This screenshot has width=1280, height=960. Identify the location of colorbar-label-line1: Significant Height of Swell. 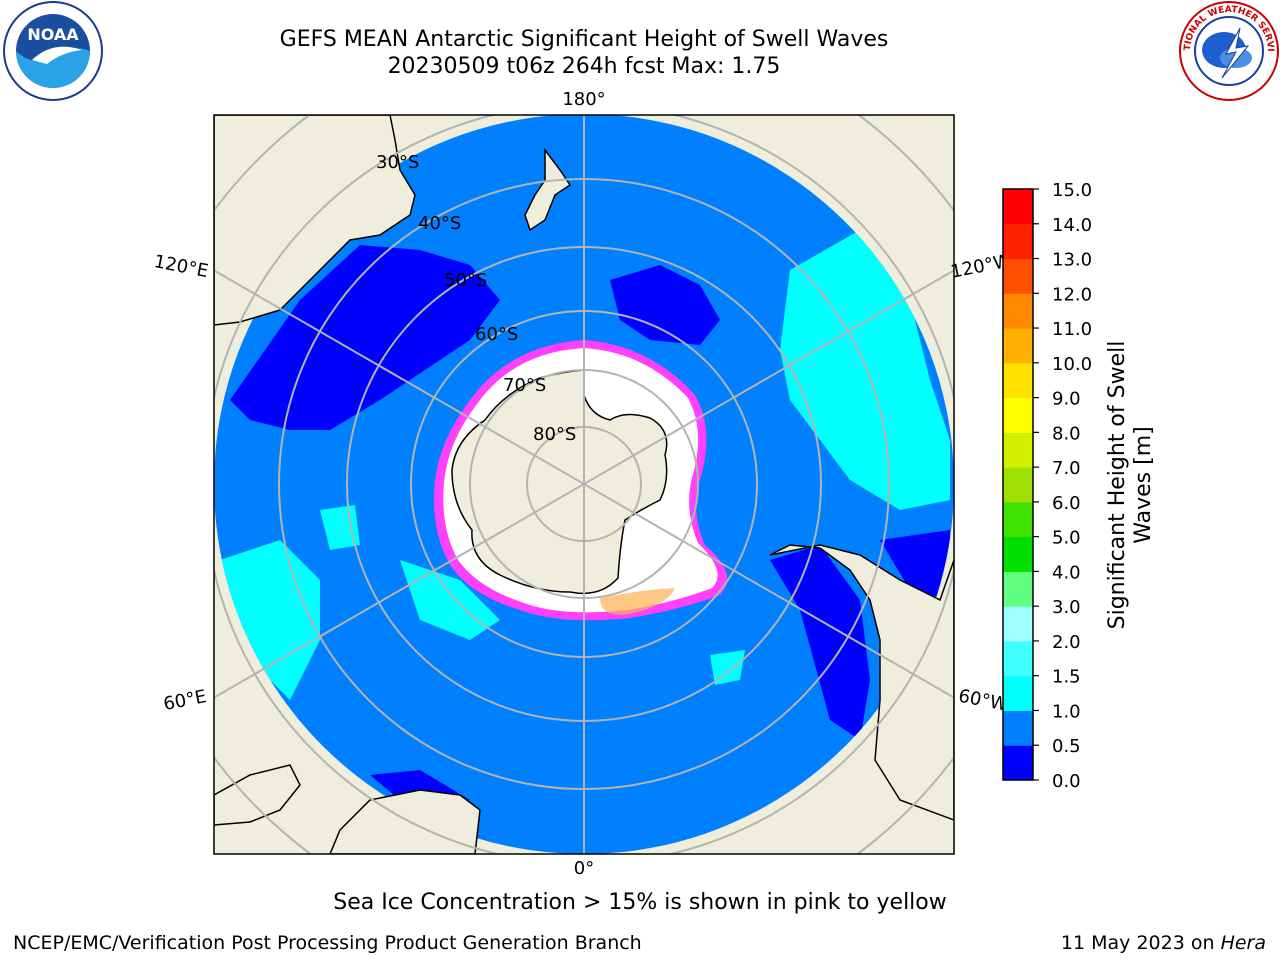
(1117, 485).